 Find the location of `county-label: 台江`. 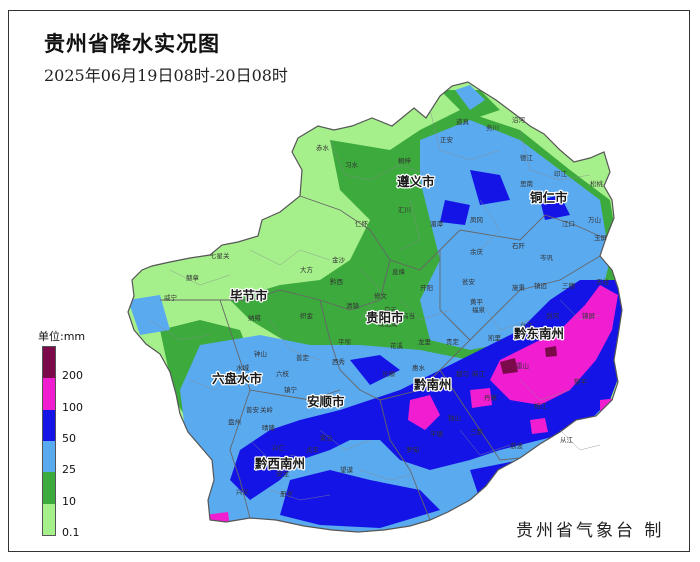

county-label: 台江 is located at coordinates (527, 325).